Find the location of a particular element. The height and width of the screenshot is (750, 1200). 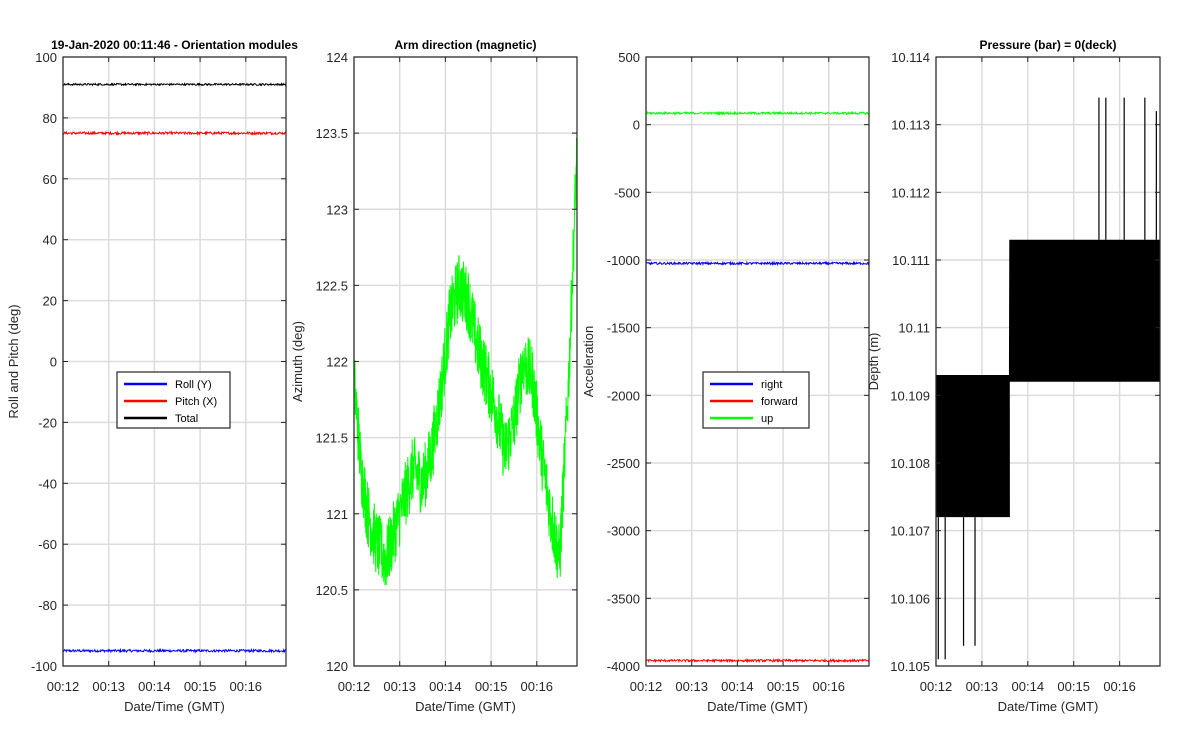

y-tick-label: 500 is located at coordinates (629, 57).